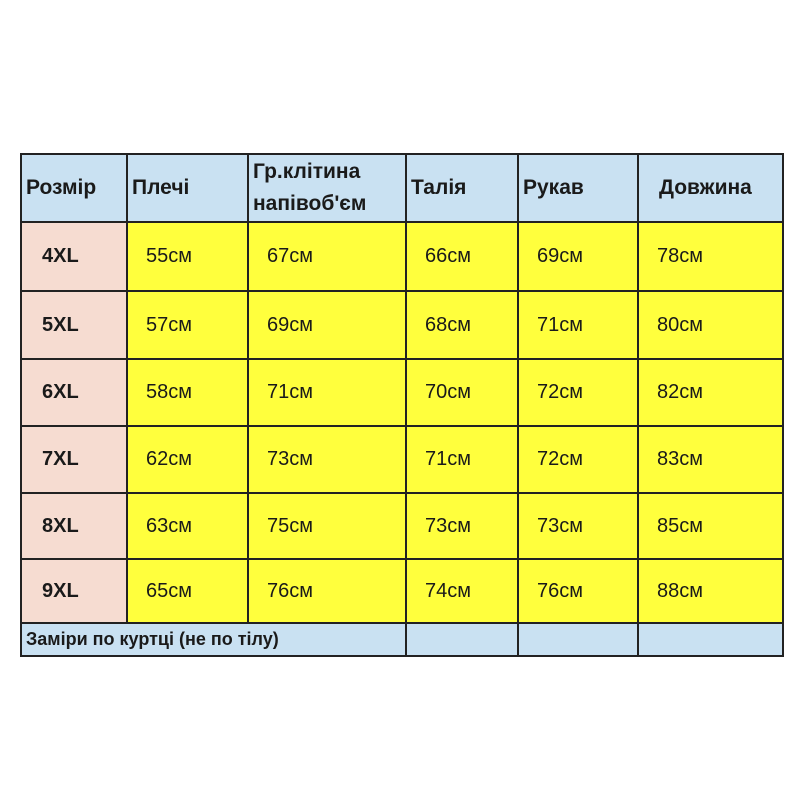 The image size is (800, 800). I want to click on header-chest: Гр.клітина напівоб'єм, so click(327, 188).